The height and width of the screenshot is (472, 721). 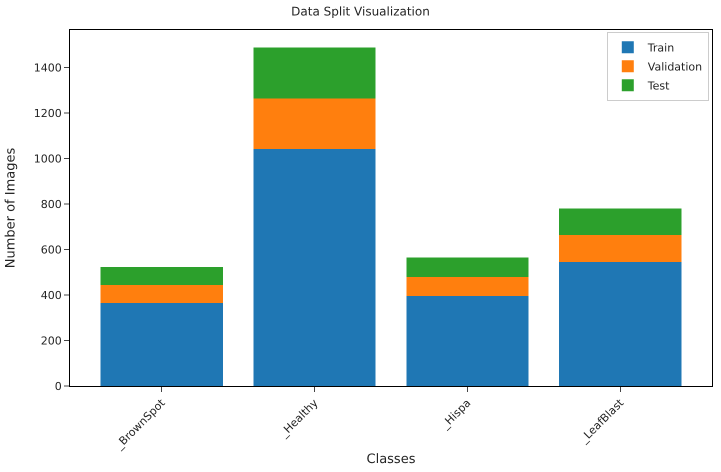 What do you see at coordinates (51, 249) in the screenshot?
I see `y-tick-label: 600` at bounding box center [51, 249].